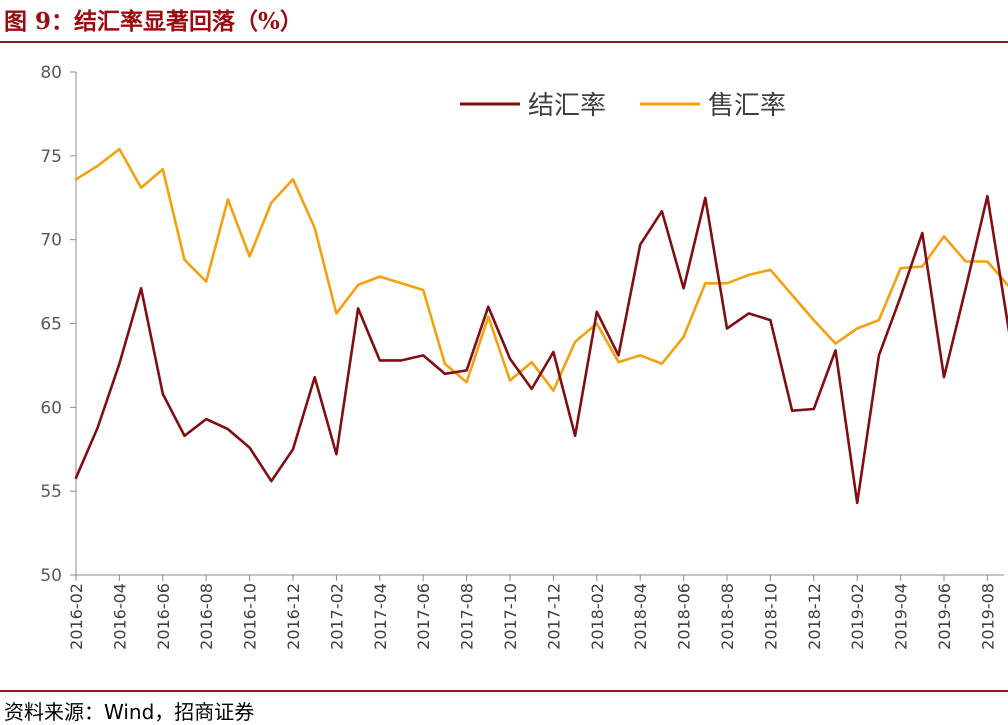 The height and width of the screenshot is (725, 1008). I want to click on legend-label: 售汇率, so click(747, 106).